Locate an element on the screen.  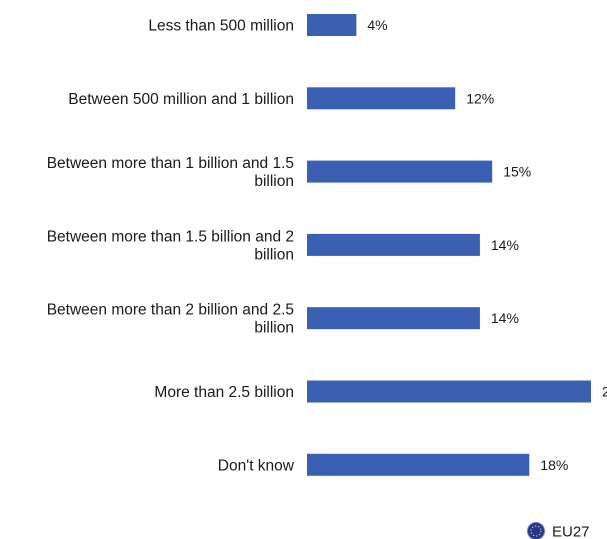
category-label-line: More than 2.5 billion is located at coordinates (224, 392).